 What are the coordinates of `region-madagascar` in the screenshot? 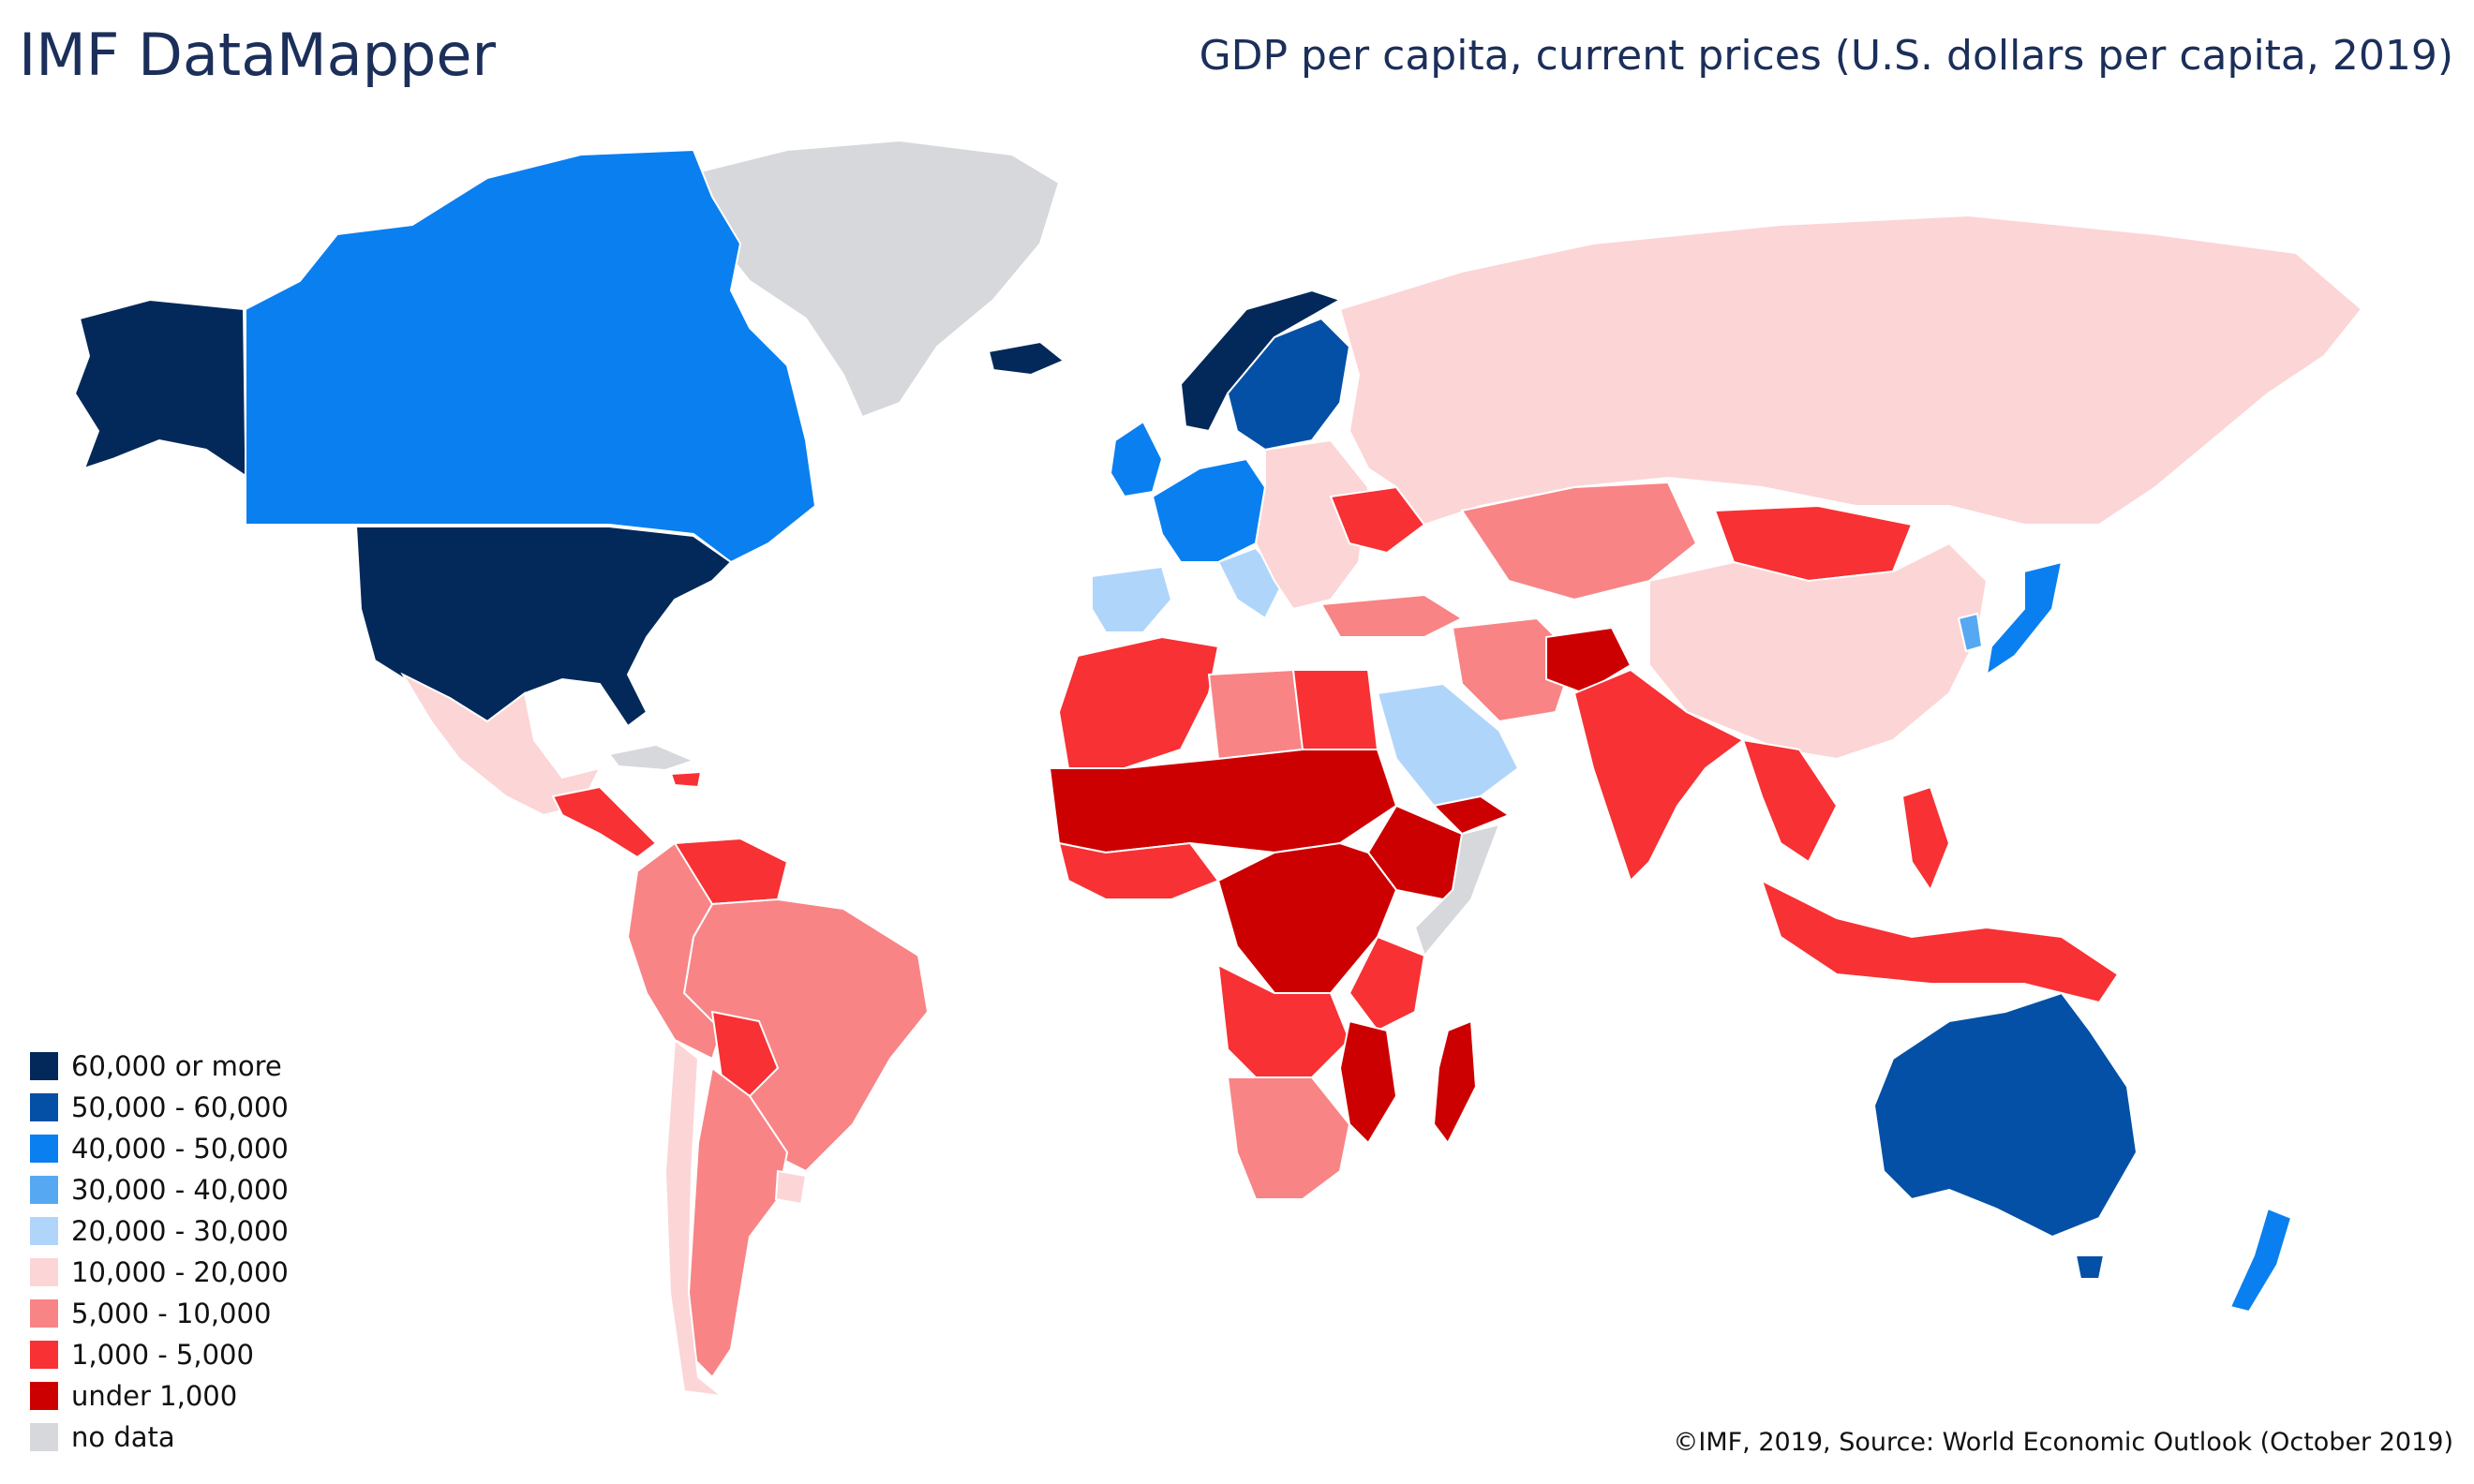 It's located at (1455, 1082).